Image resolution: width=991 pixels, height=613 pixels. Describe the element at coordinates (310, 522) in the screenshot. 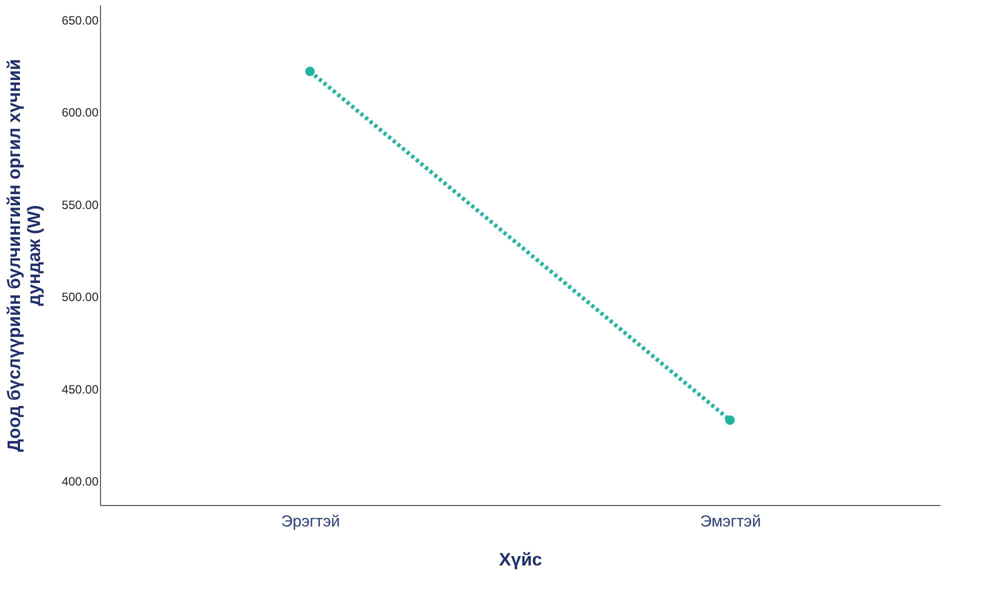

I see `x-tick-label: Эрэгтэй` at that location.